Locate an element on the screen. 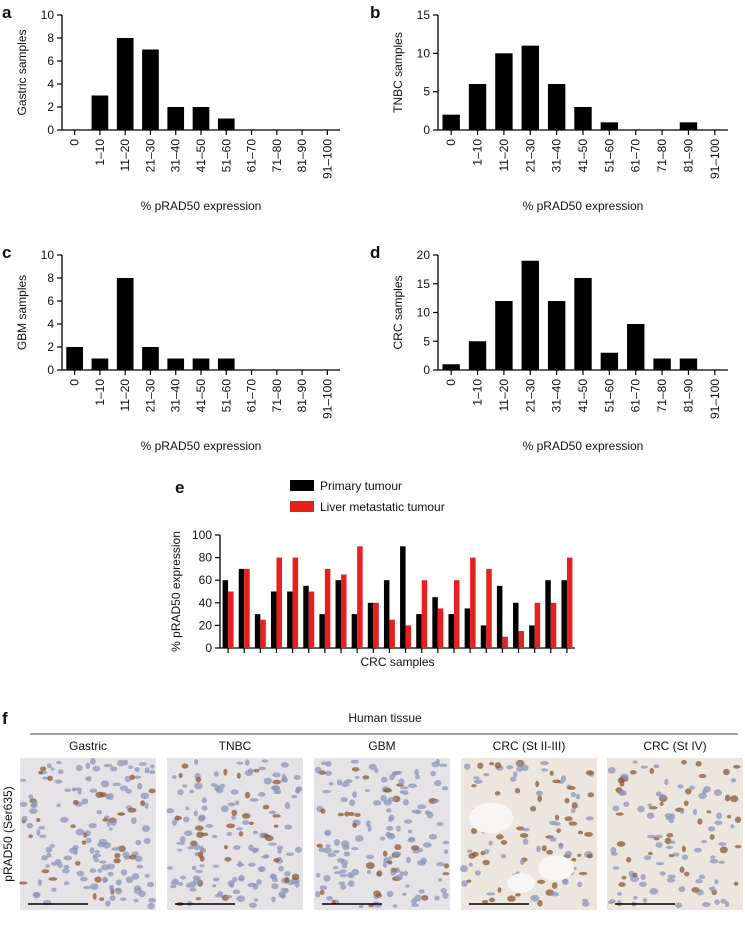  x-tick-label: 0 is located at coordinates (75, 142).